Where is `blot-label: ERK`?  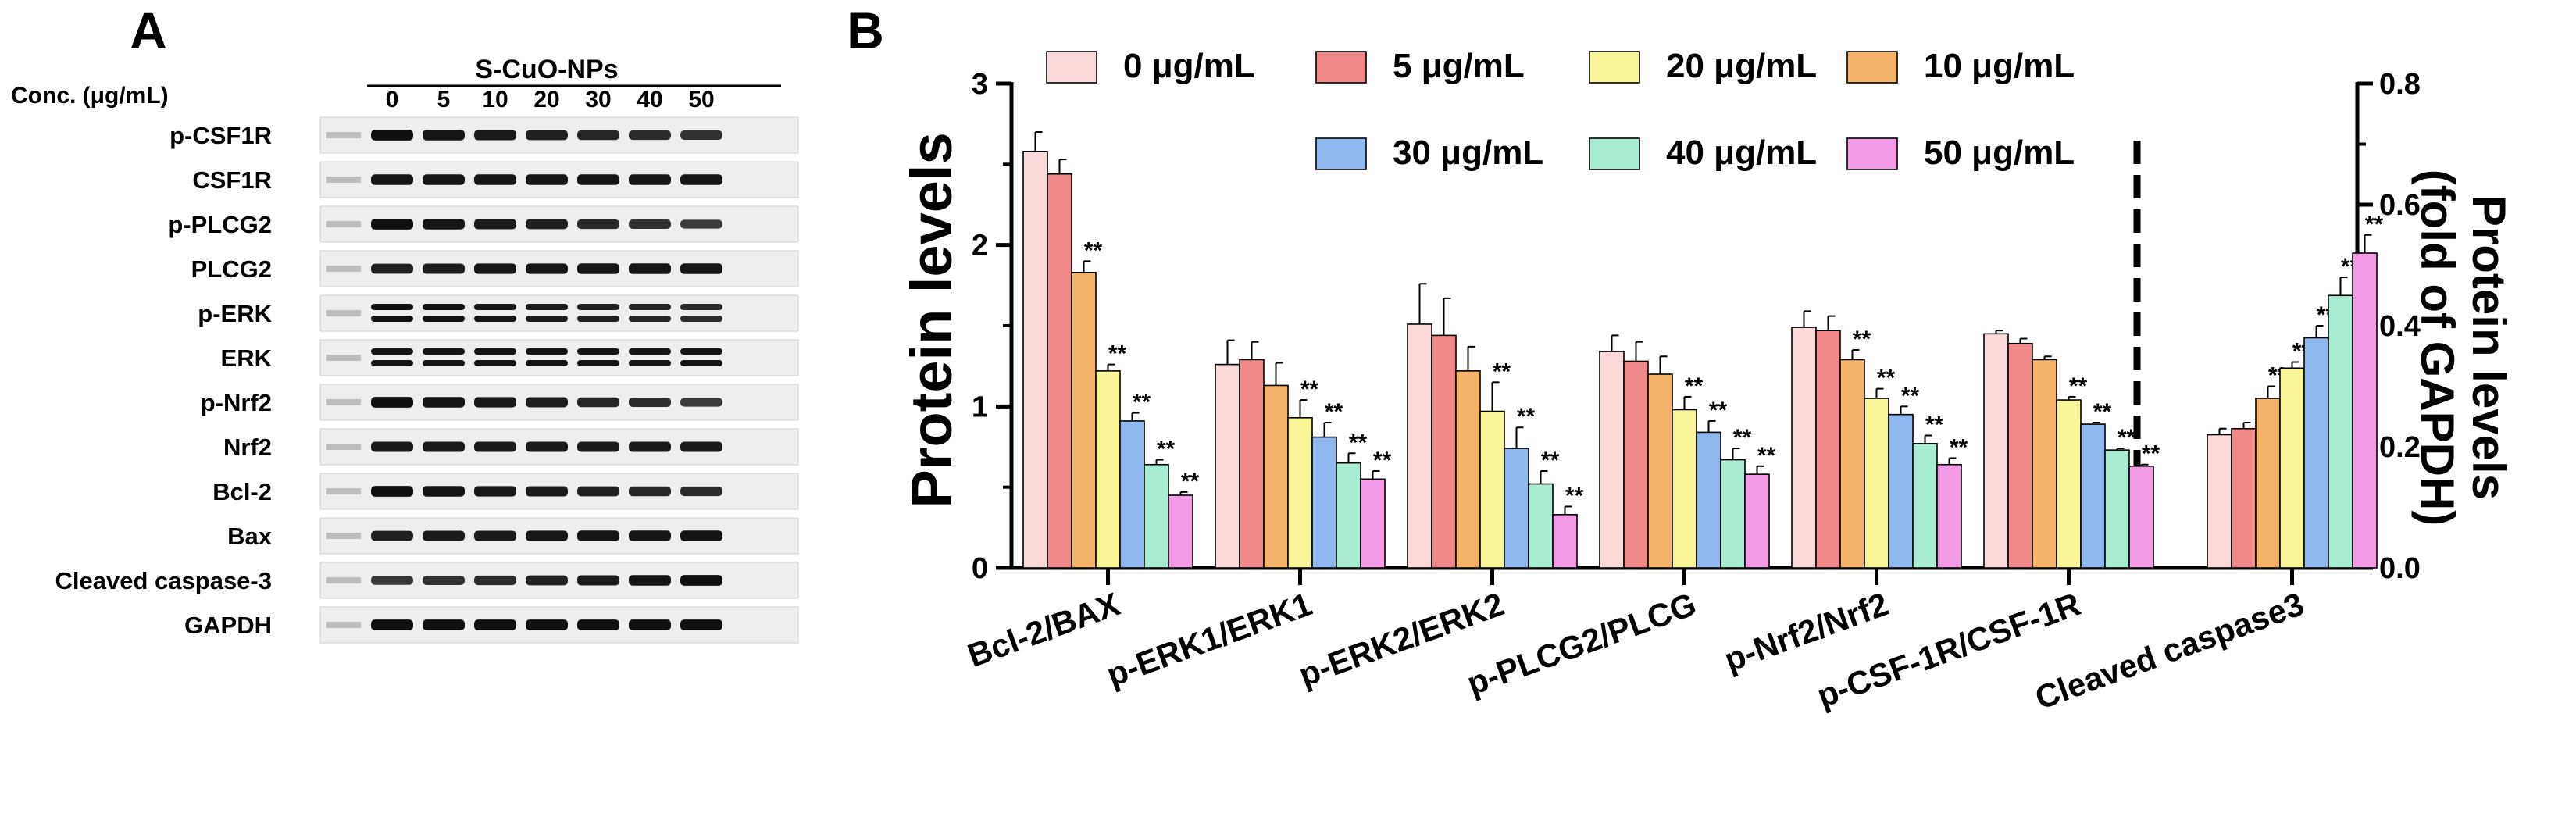 blot-label: ERK is located at coordinates (247, 358).